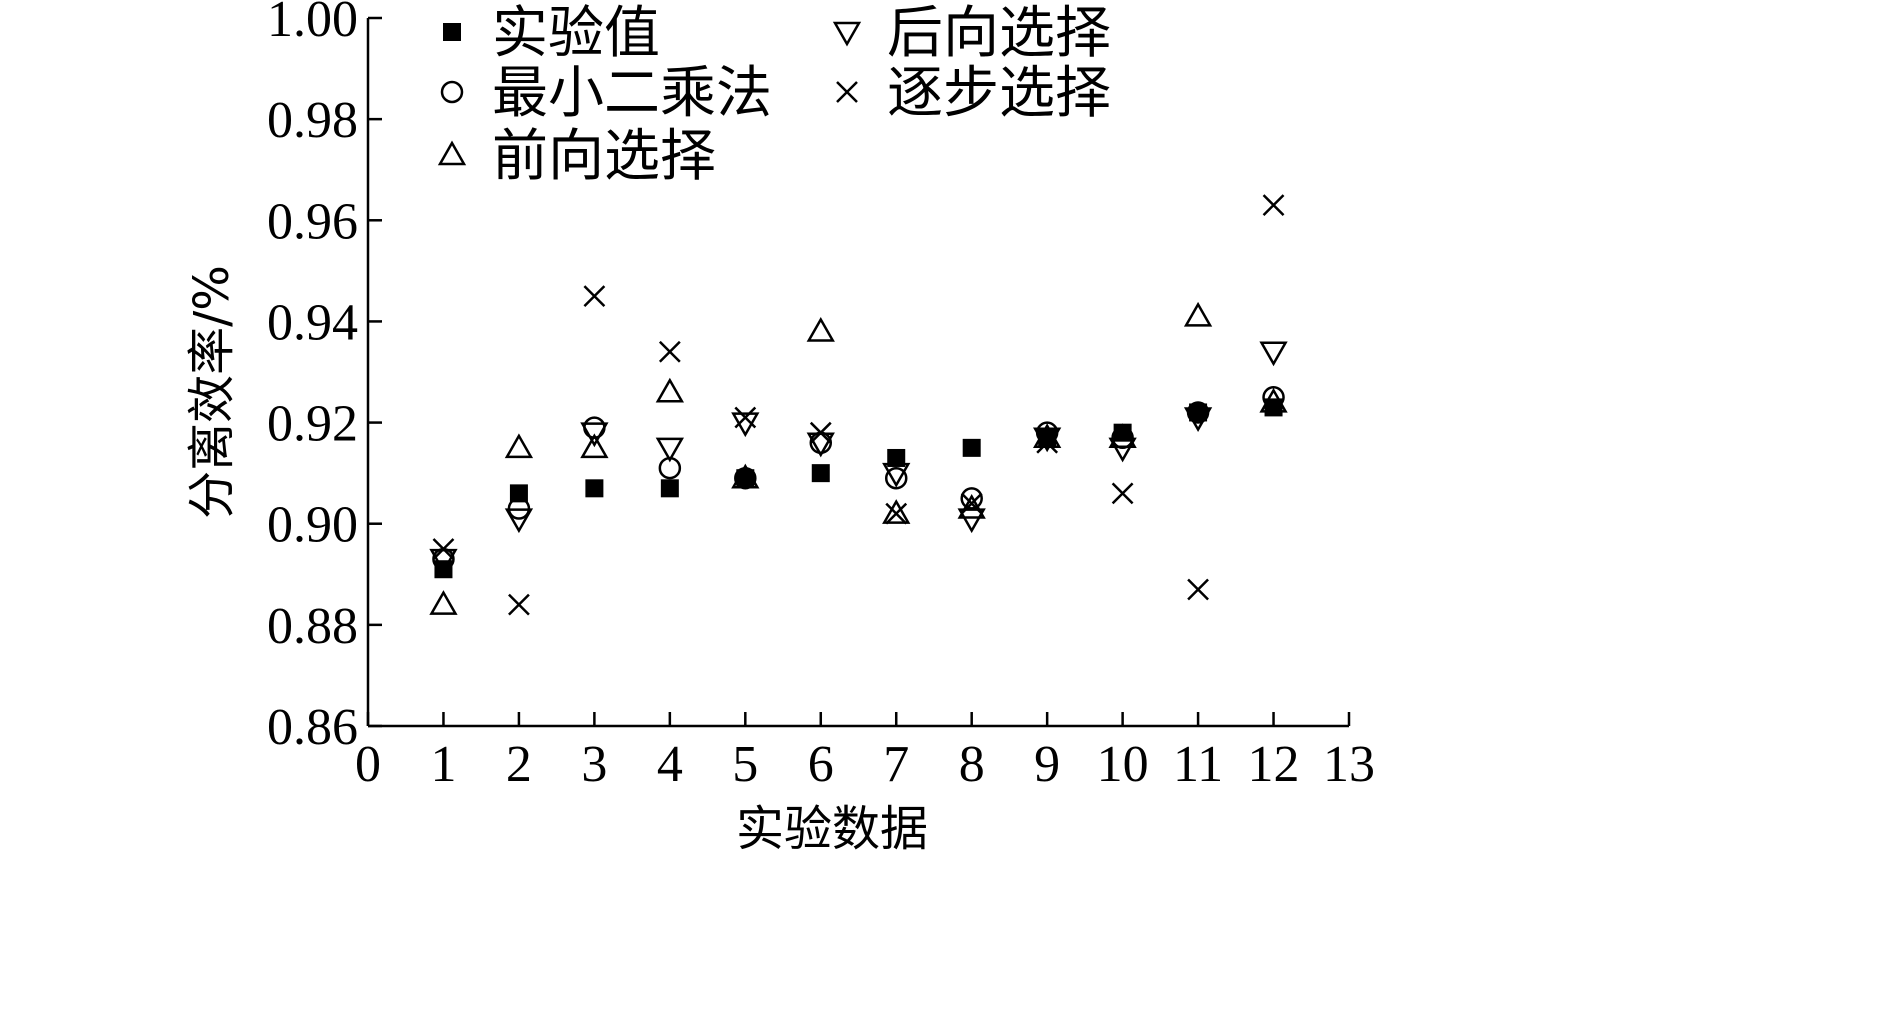  What do you see at coordinates (312, 221) in the screenshot?
I see `y-tick-label: 0.96` at bounding box center [312, 221].